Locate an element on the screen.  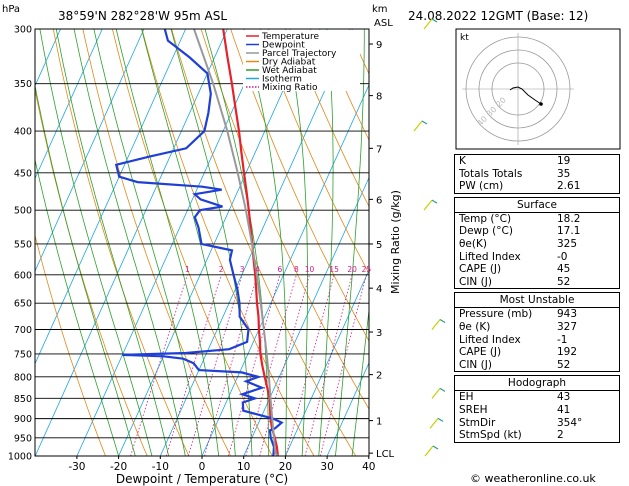
mixing-ratio-label: 1 is located at coordinates (187, 269).